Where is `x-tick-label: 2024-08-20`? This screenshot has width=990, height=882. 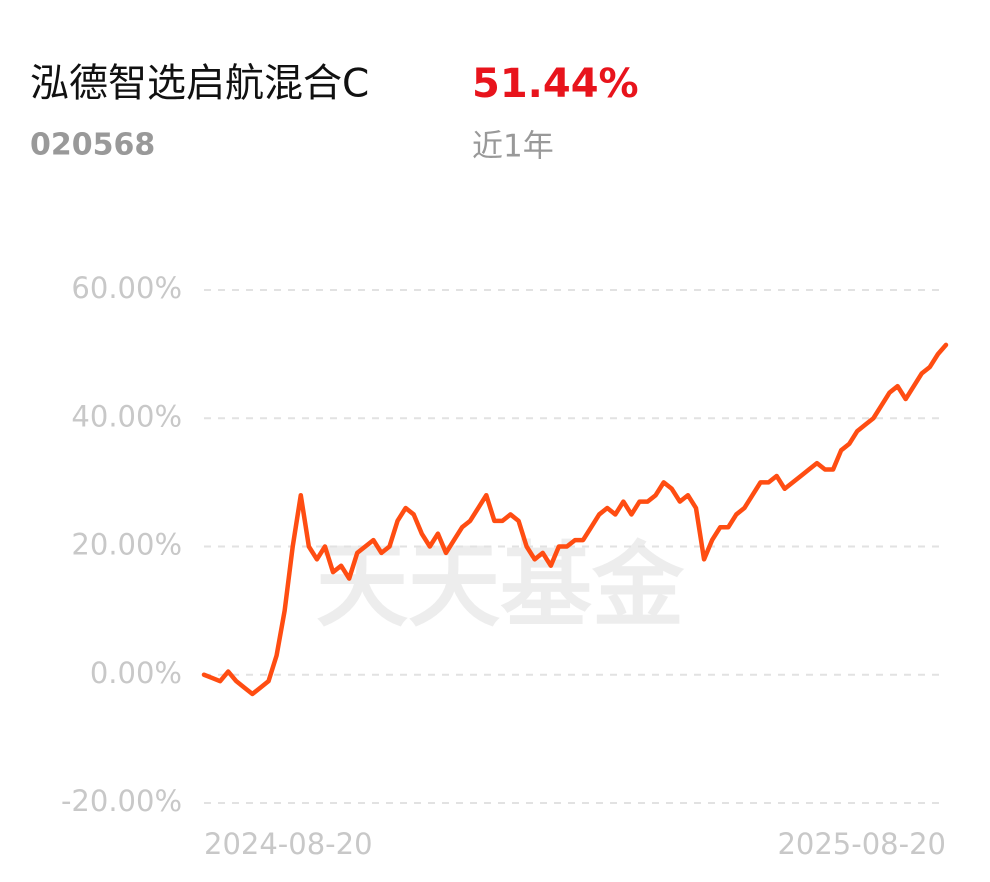 x-tick-label: 2024-08-20 is located at coordinates (288, 844).